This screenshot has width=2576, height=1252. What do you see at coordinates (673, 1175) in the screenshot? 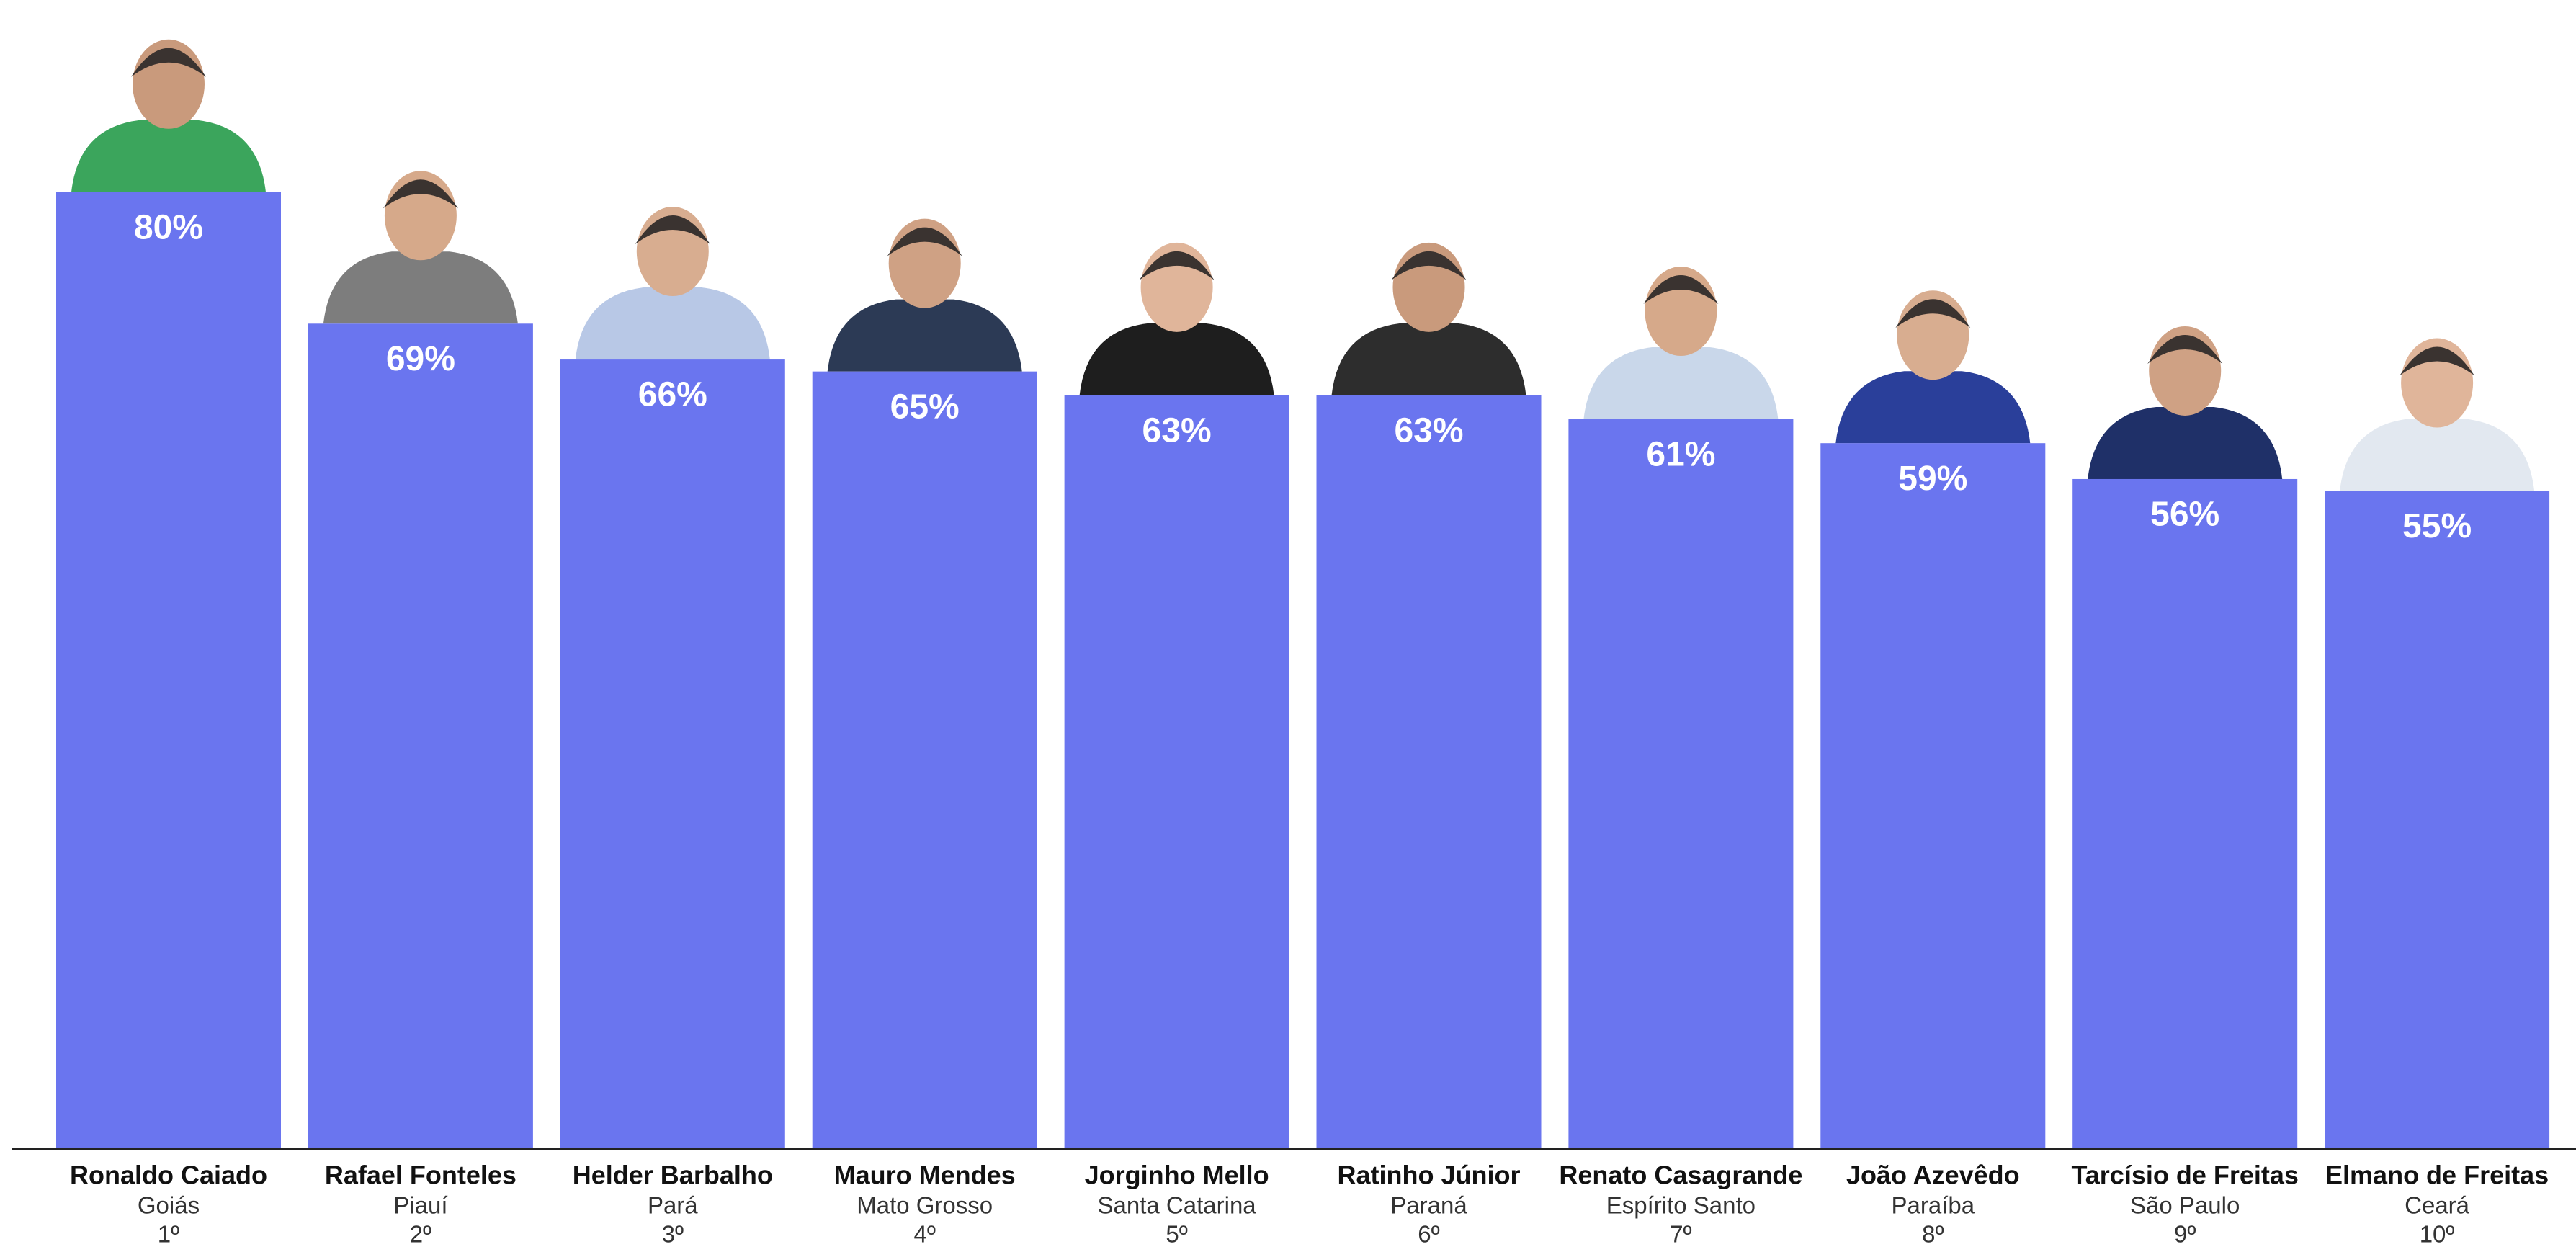
I see `candidate-name: Helder Barbalho` at bounding box center [673, 1175].